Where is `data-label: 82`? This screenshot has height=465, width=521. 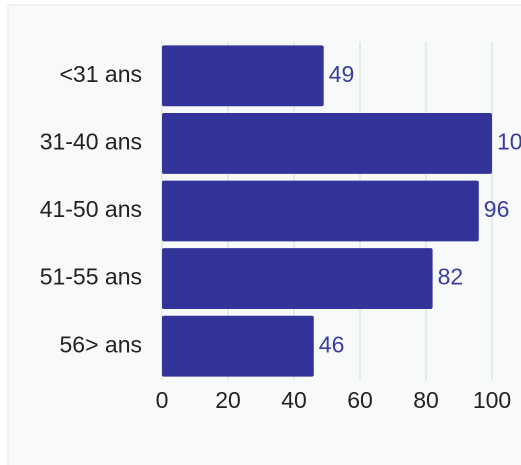 data-label: 82 is located at coordinates (451, 277).